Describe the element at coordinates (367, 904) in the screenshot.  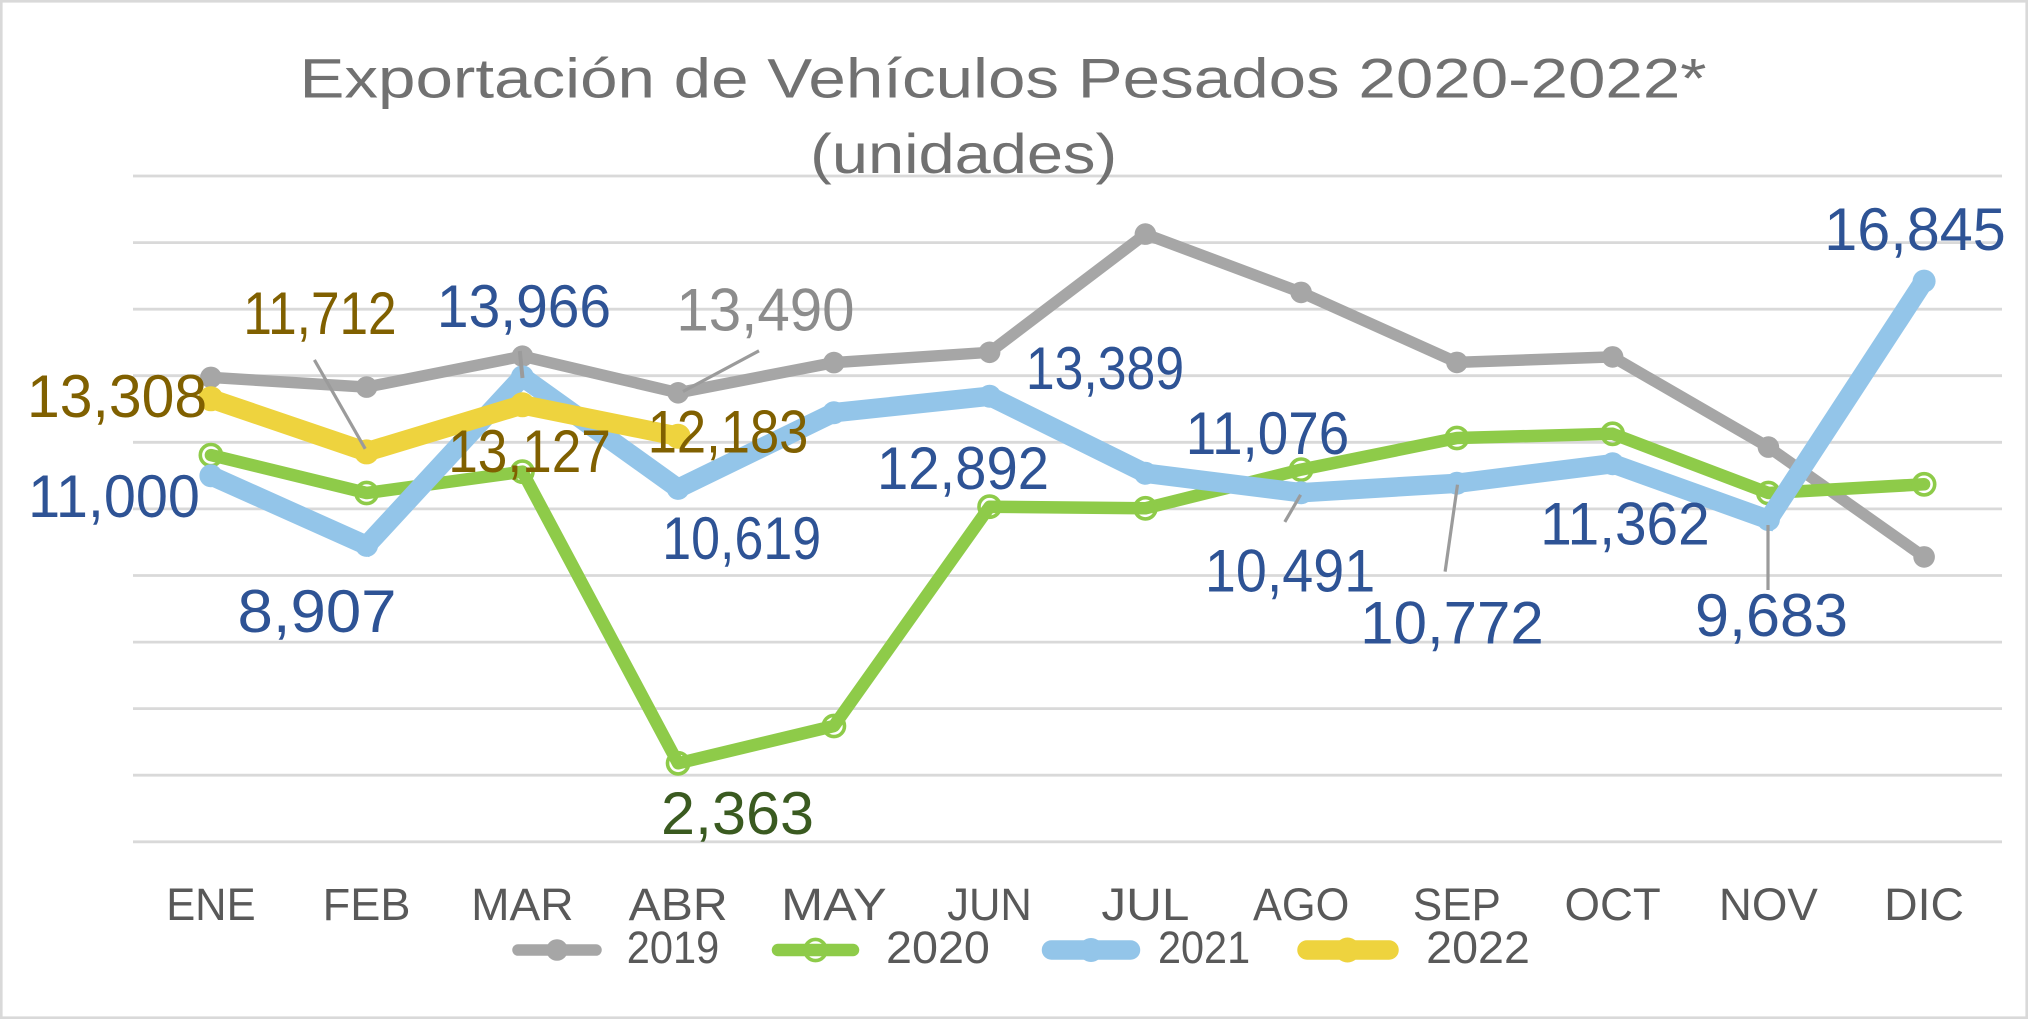
I see `svg-text: FEB` at that location.